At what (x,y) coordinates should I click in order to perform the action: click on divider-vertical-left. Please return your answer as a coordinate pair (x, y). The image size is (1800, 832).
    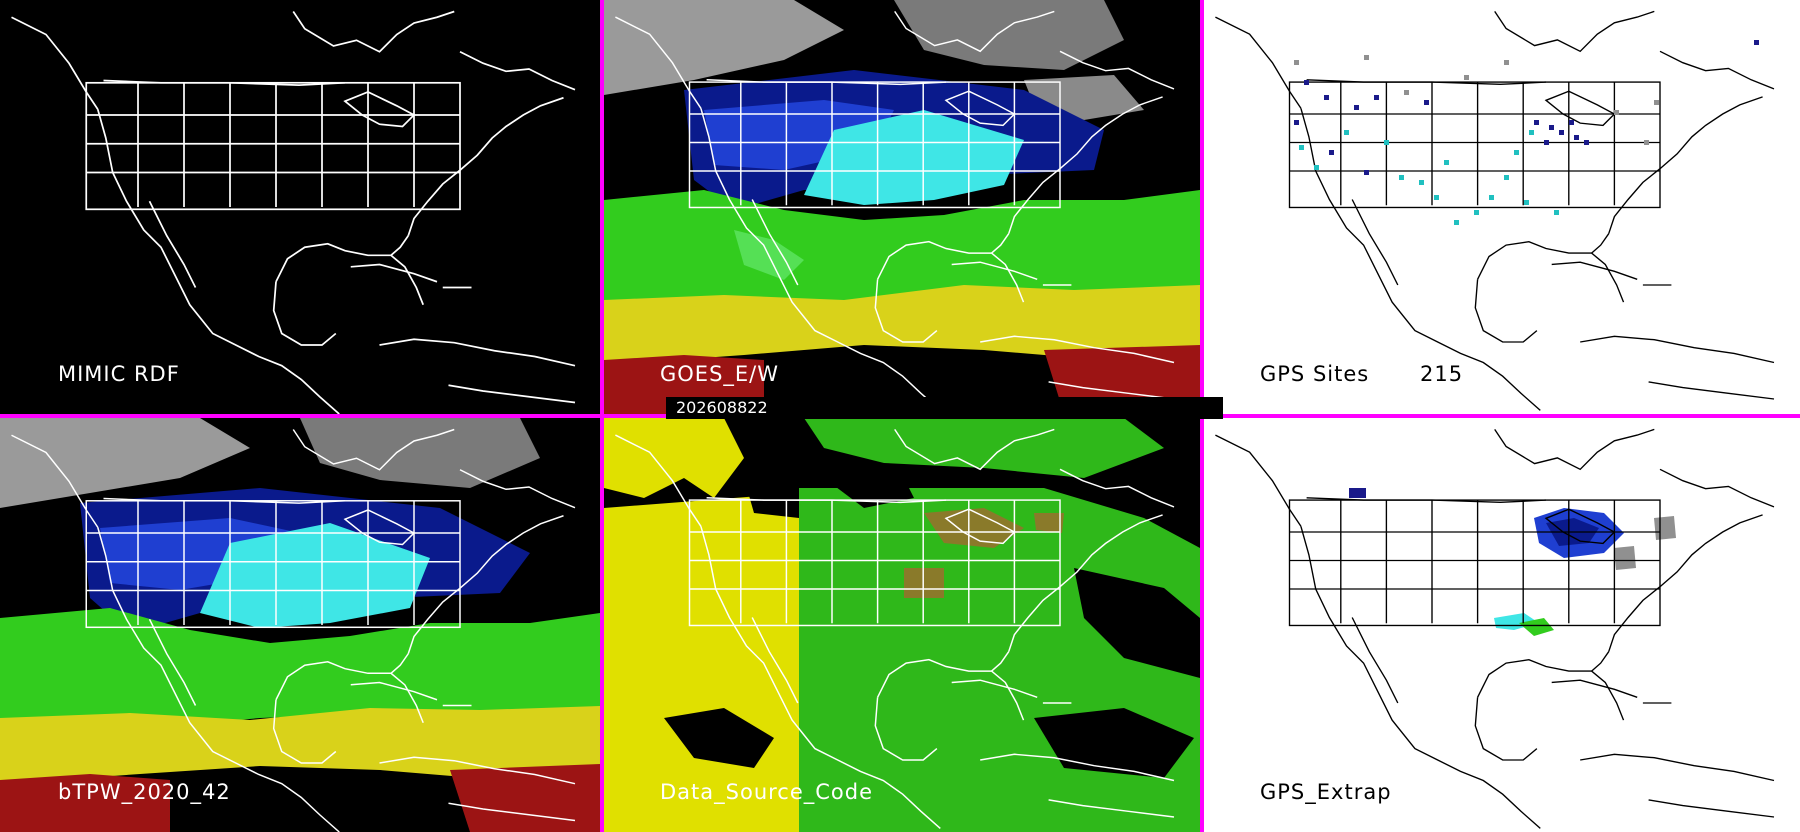
    Looking at the image, I should click on (602, 416).